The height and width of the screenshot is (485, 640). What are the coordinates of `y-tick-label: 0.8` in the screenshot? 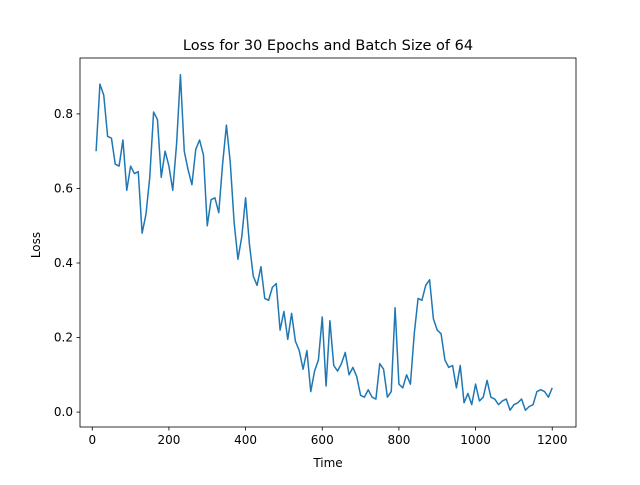 It's located at (63, 114).